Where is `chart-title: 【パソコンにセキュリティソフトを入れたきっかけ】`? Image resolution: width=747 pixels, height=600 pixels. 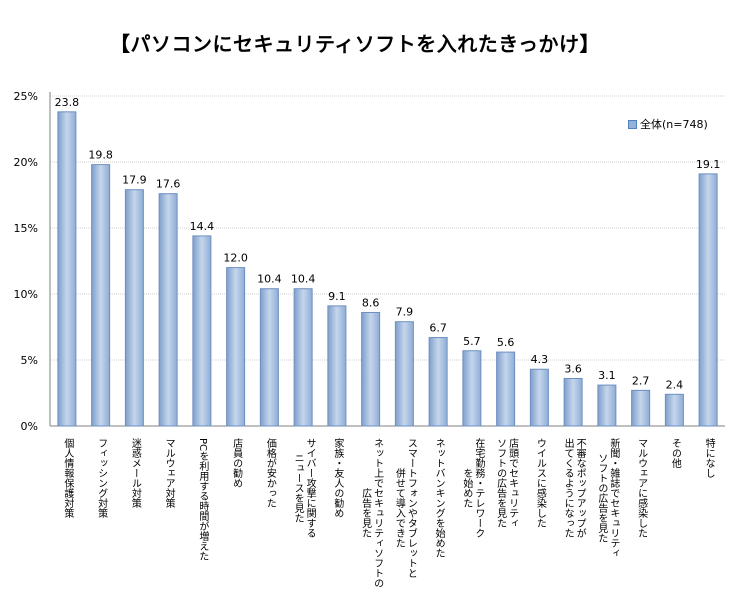 chart-title: 【パソコンにセキュリティソフトを入れたきっかけ】 is located at coordinates (355, 44).